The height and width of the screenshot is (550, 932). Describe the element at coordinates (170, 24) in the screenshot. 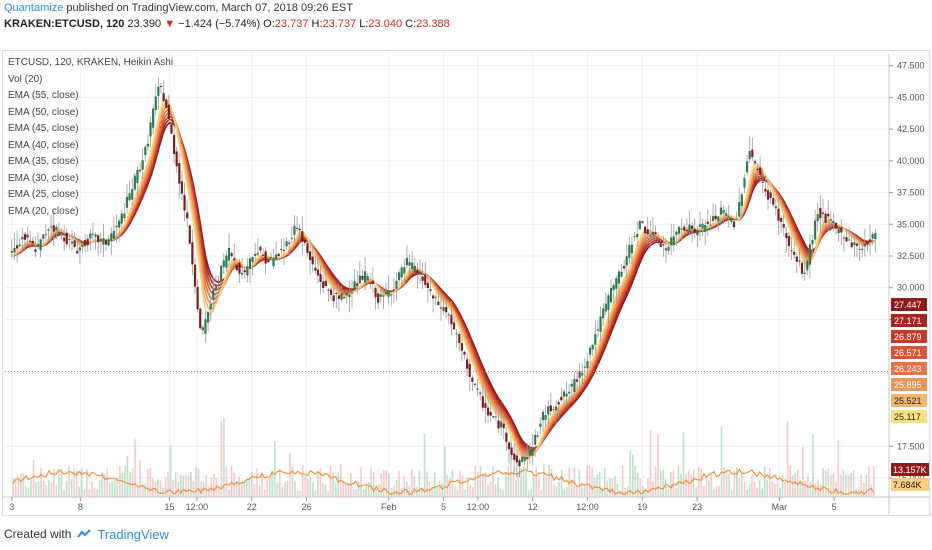

I see `down-arrow-icon: ▼` at that location.